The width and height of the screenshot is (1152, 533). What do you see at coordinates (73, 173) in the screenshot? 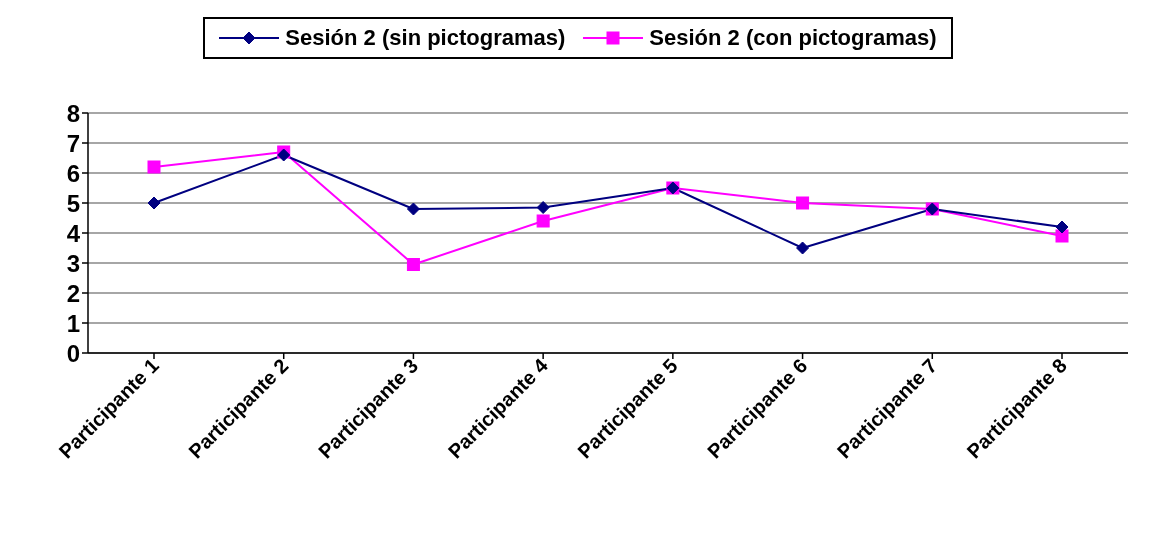
I see `y-tick-label: 6` at bounding box center [73, 173].